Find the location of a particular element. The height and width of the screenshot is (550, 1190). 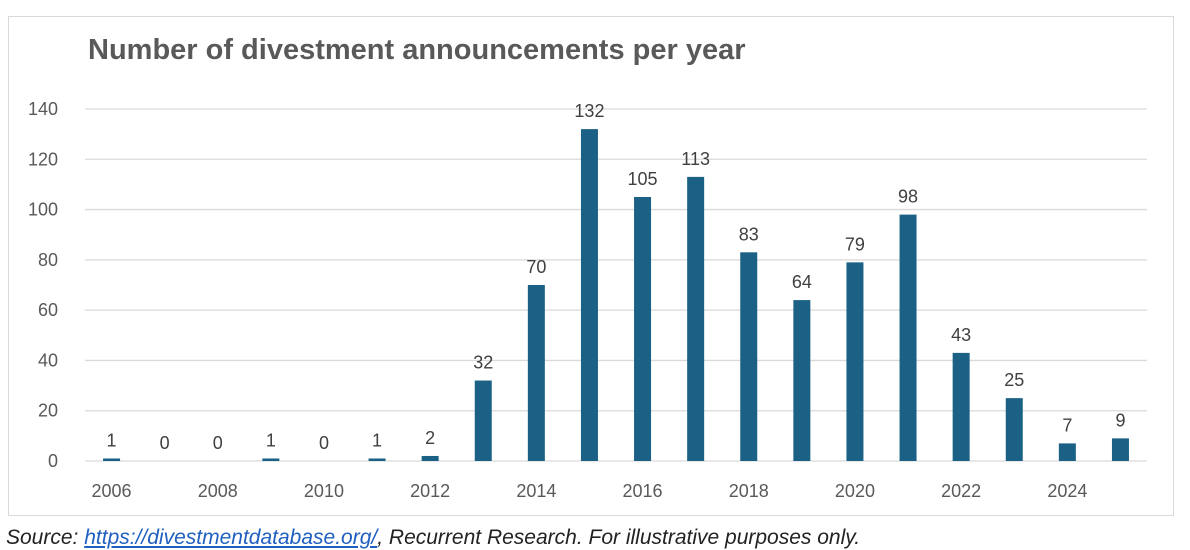

data-label: 32 is located at coordinates (483, 363).